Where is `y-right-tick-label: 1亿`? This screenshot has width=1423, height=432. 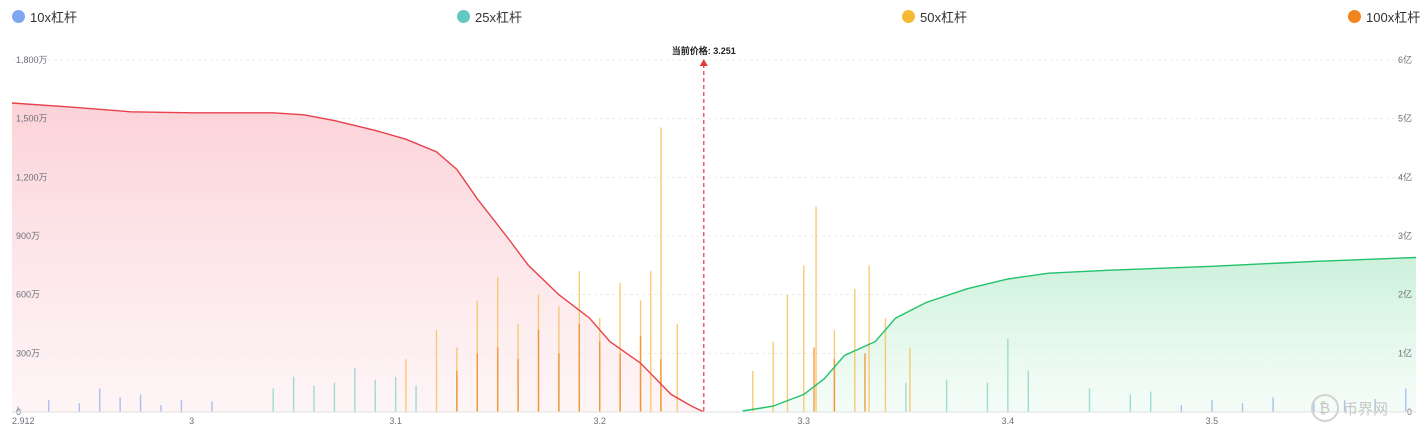 y-right-tick-label: 1亿 is located at coordinates (1405, 352).